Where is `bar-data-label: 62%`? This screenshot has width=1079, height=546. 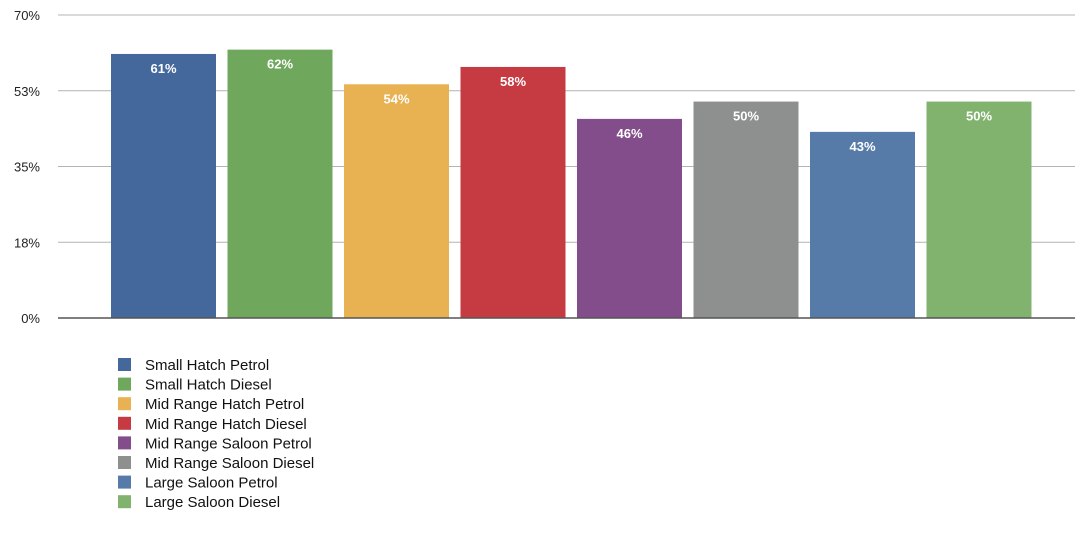
bar-data-label: 62% is located at coordinates (280, 64).